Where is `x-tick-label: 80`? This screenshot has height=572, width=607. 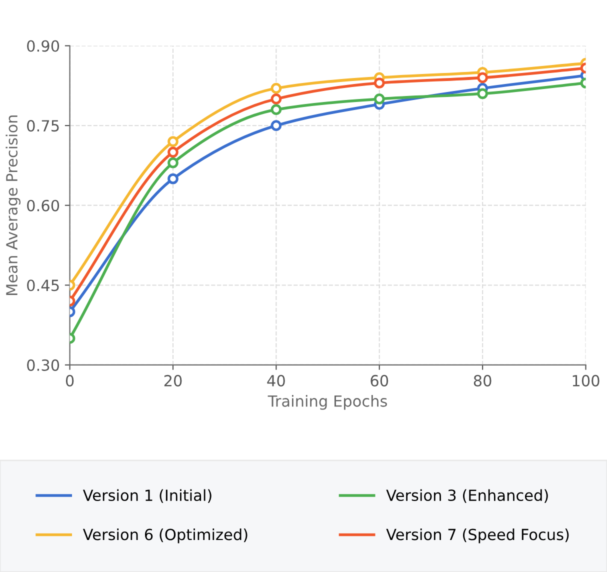
x-tick-label: 80 is located at coordinates (483, 380).